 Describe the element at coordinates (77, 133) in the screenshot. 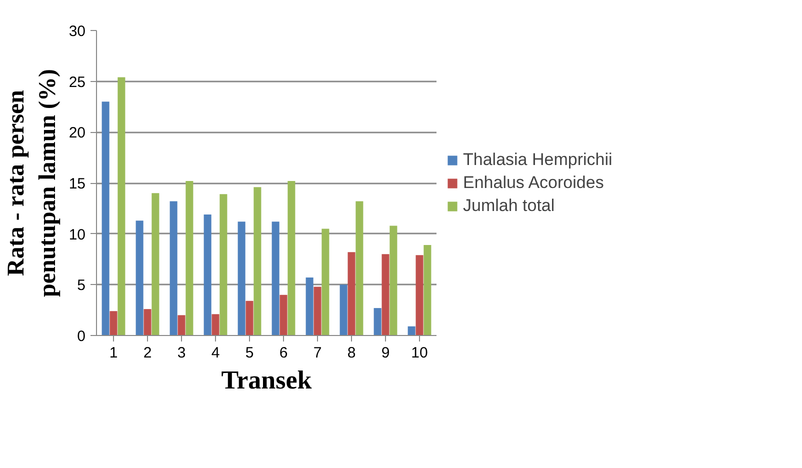

I see `y-tick-label: 20` at that location.